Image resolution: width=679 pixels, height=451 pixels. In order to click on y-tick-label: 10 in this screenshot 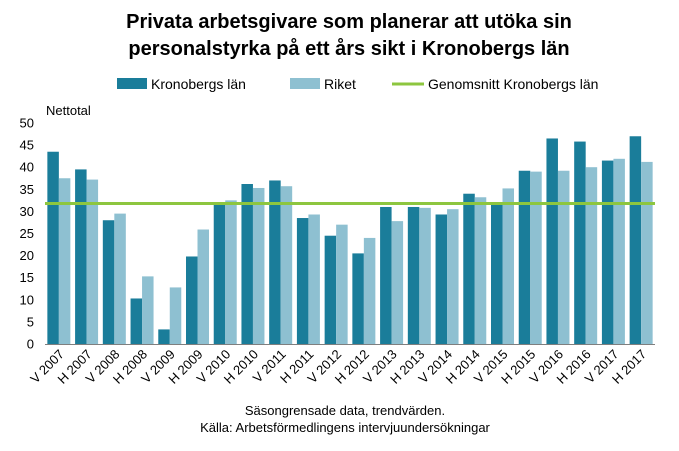, I will do `click(27, 299)`.